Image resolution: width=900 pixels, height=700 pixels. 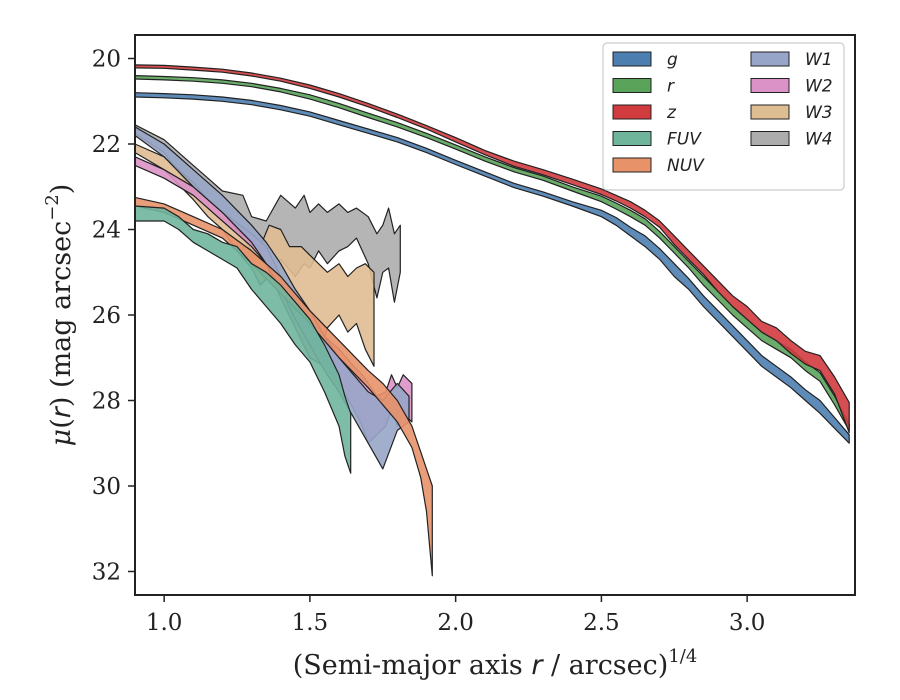 I want to click on legend-swatch-fuv, so click(x=632, y=138).